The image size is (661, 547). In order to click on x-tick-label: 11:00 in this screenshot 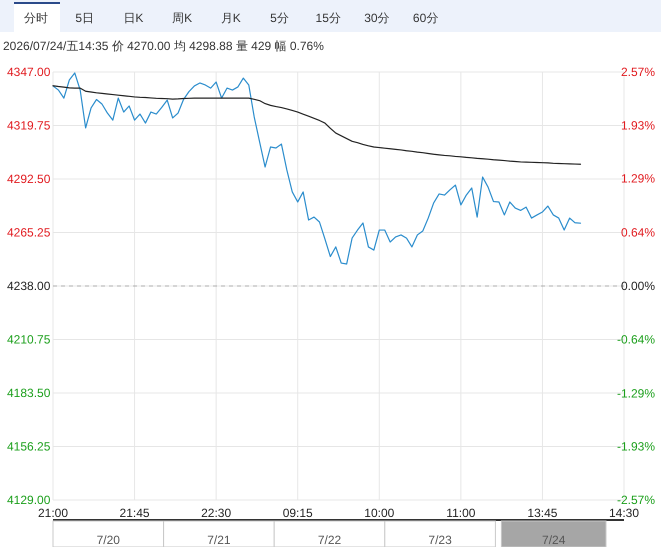, I will do `click(461, 513)`.